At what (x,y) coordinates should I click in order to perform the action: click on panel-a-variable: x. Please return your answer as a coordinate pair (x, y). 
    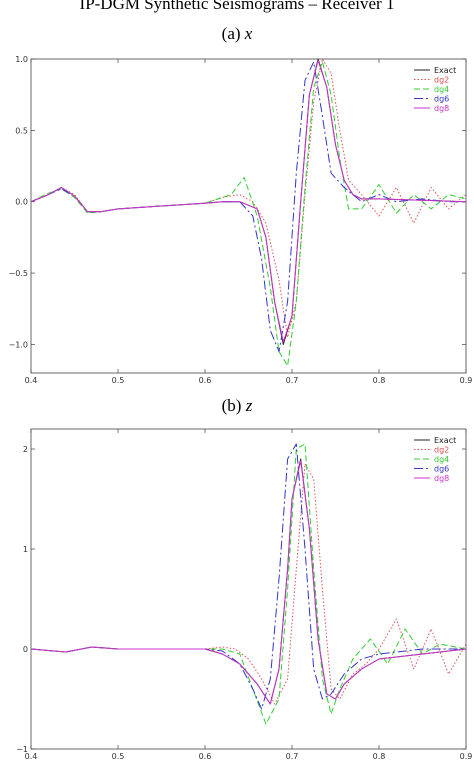
    Looking at the image, I should click on (248, 33).